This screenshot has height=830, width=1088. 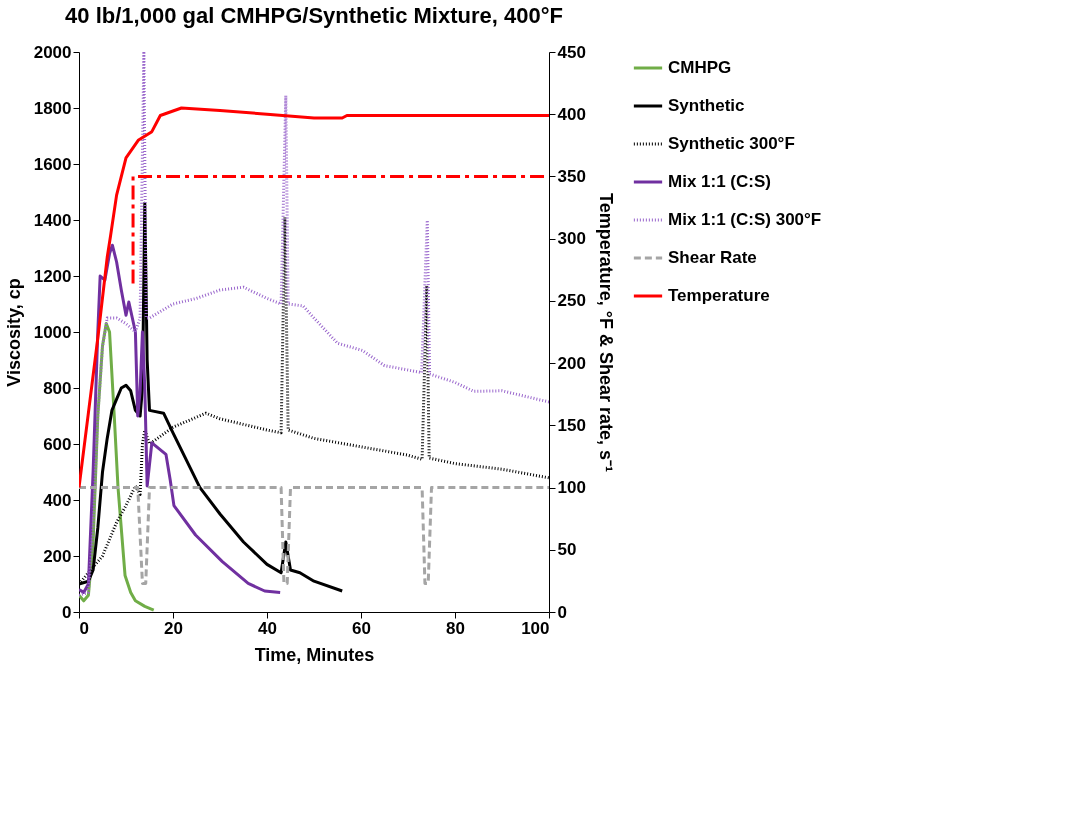 What do you see at coordinates (52, 276) in the screenshot?
I see `y-tick-label: 1200` at bounding box center [52, 276].